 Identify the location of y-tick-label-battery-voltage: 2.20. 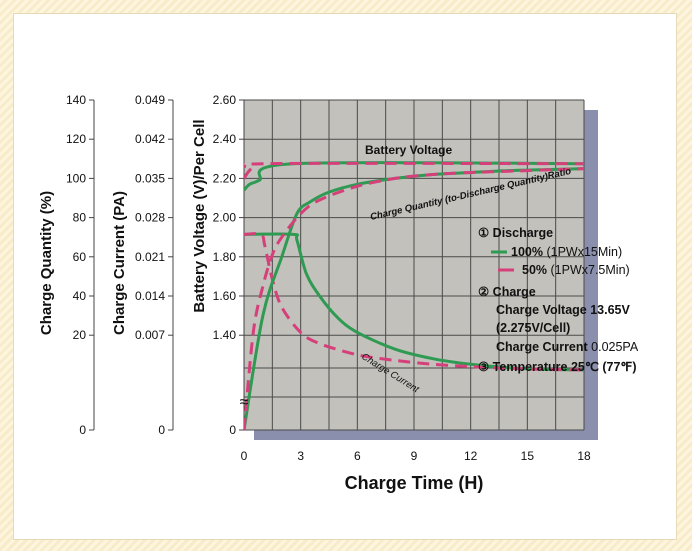
(225, 178).